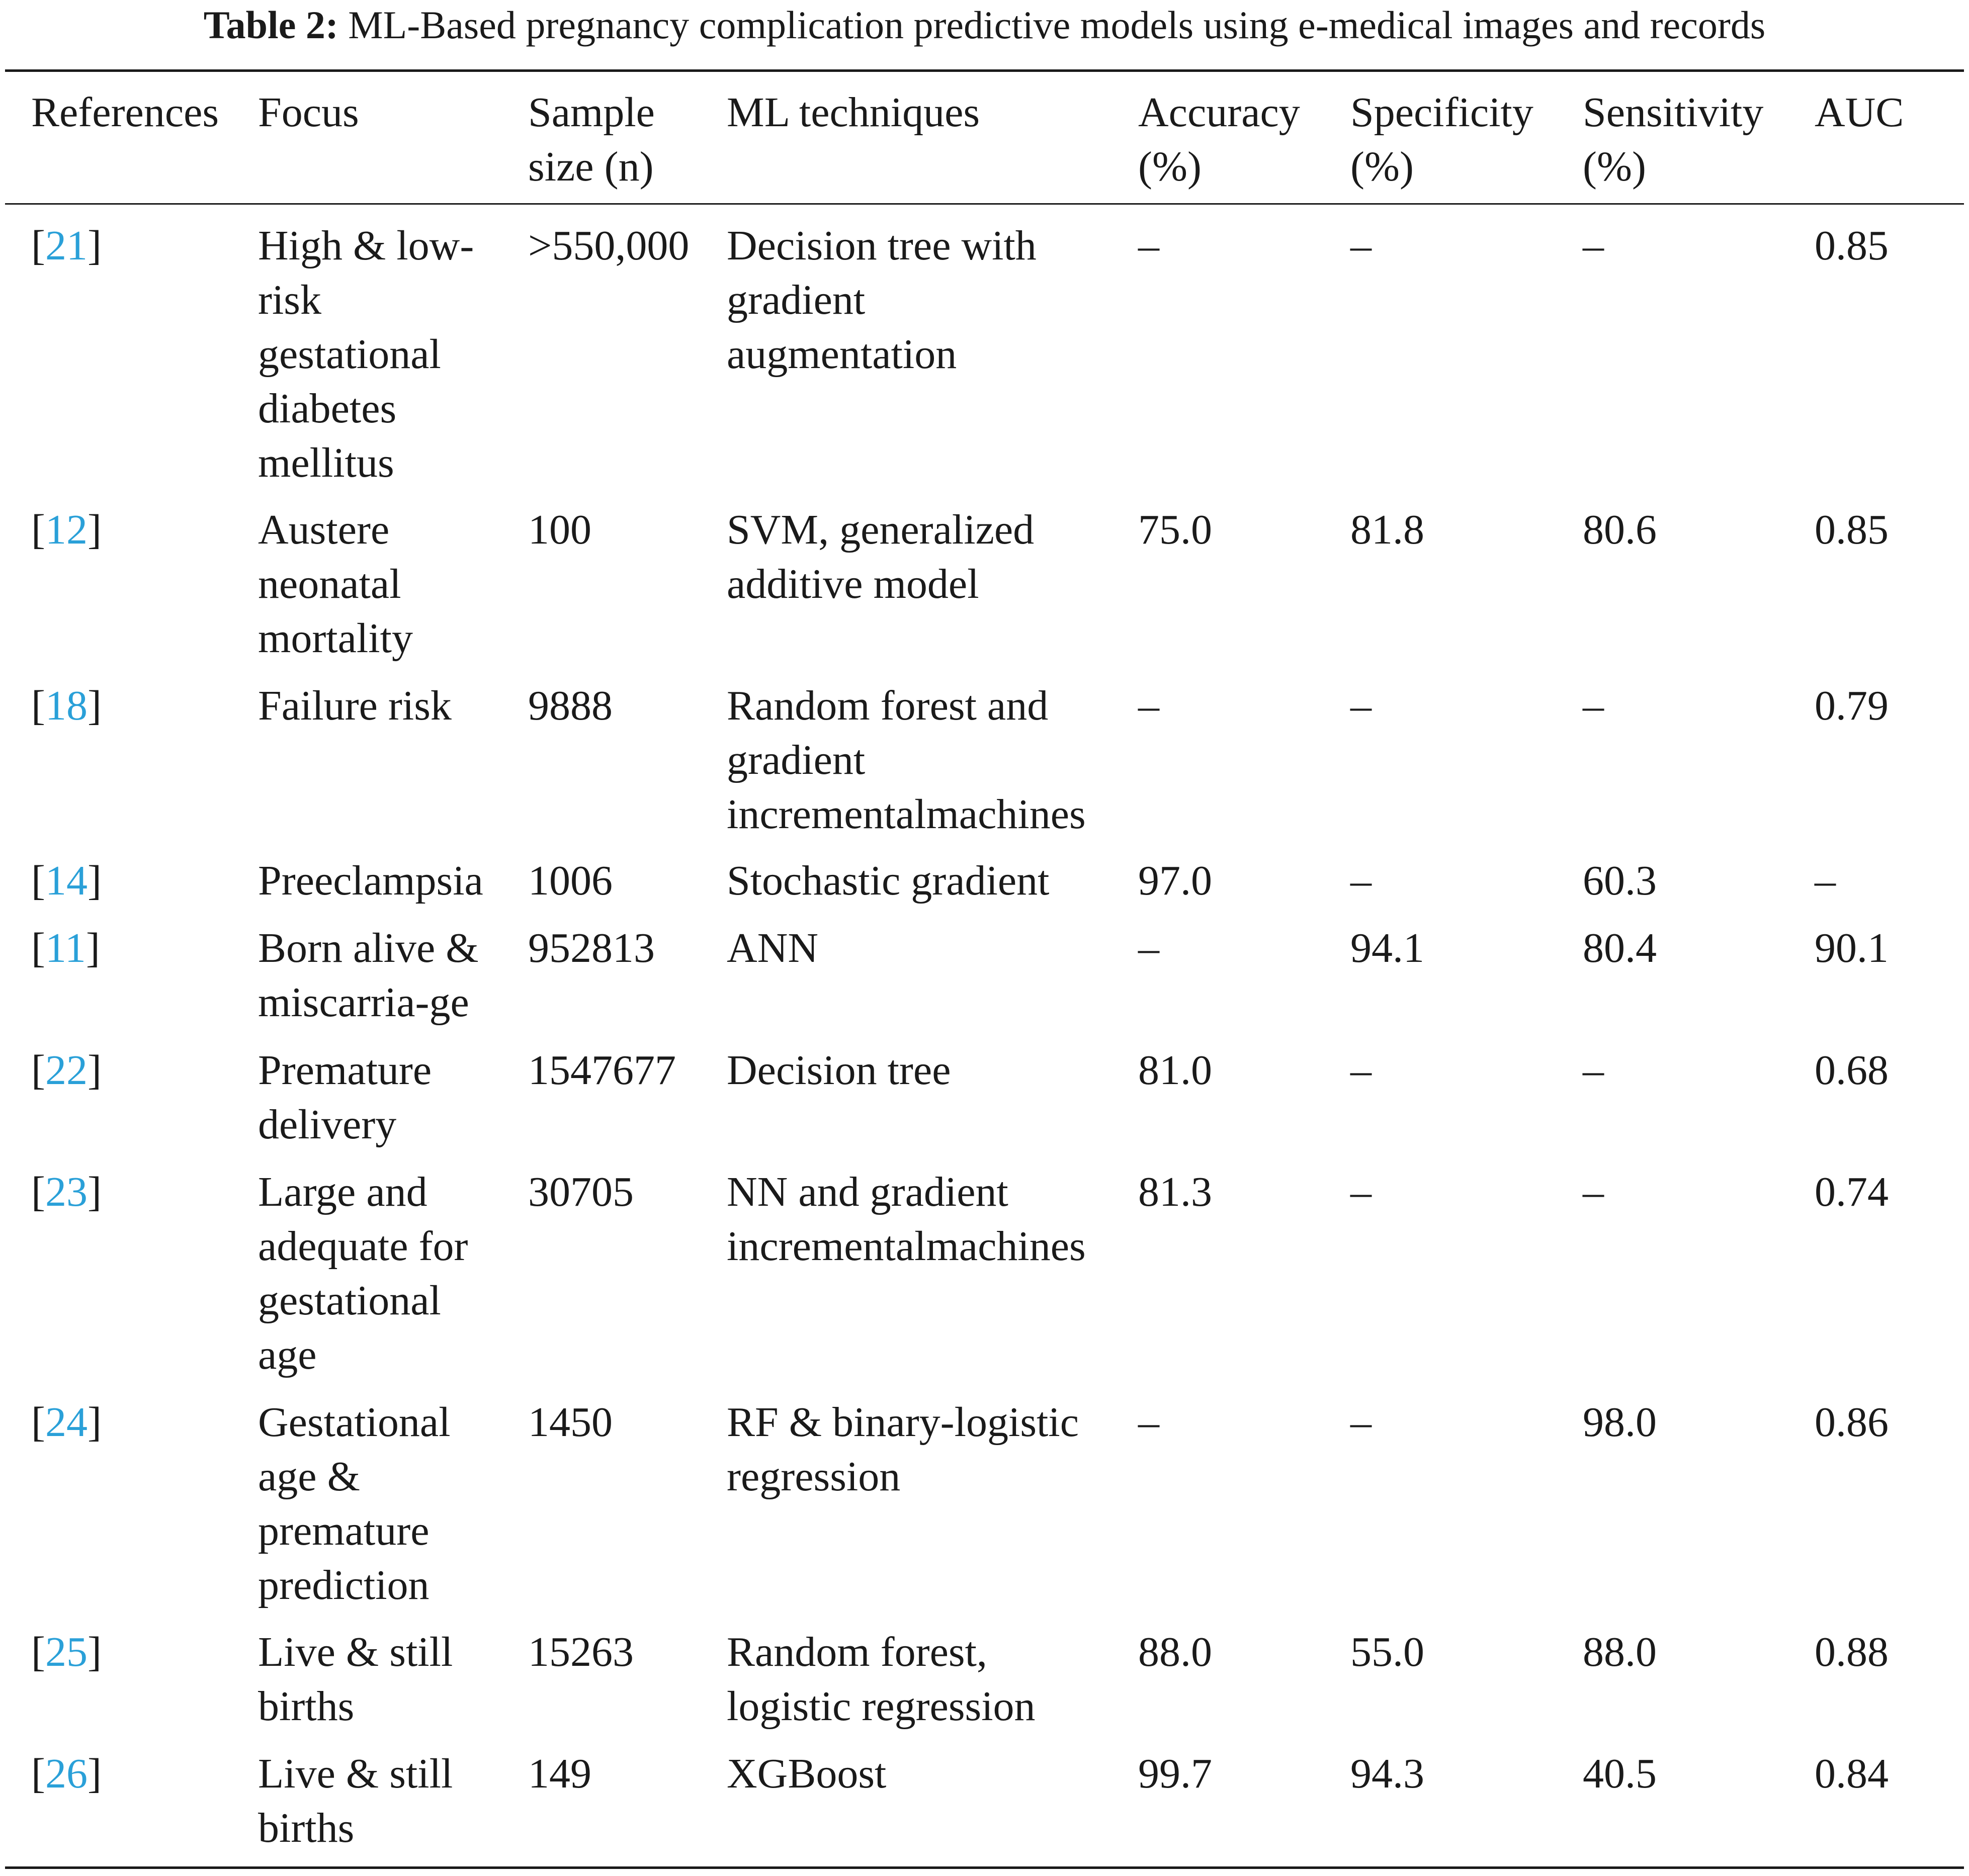 The height and width of the screenshot is (1876, 1969). Describe the element at coordinates (354, 1504) in the screenshot. I see `focus-cell: Gestational age & premature prediction` at that location.